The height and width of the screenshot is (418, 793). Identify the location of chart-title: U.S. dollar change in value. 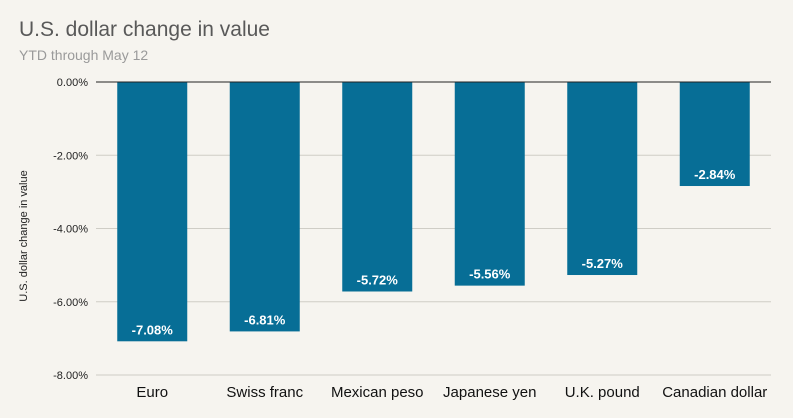
(144, 29).